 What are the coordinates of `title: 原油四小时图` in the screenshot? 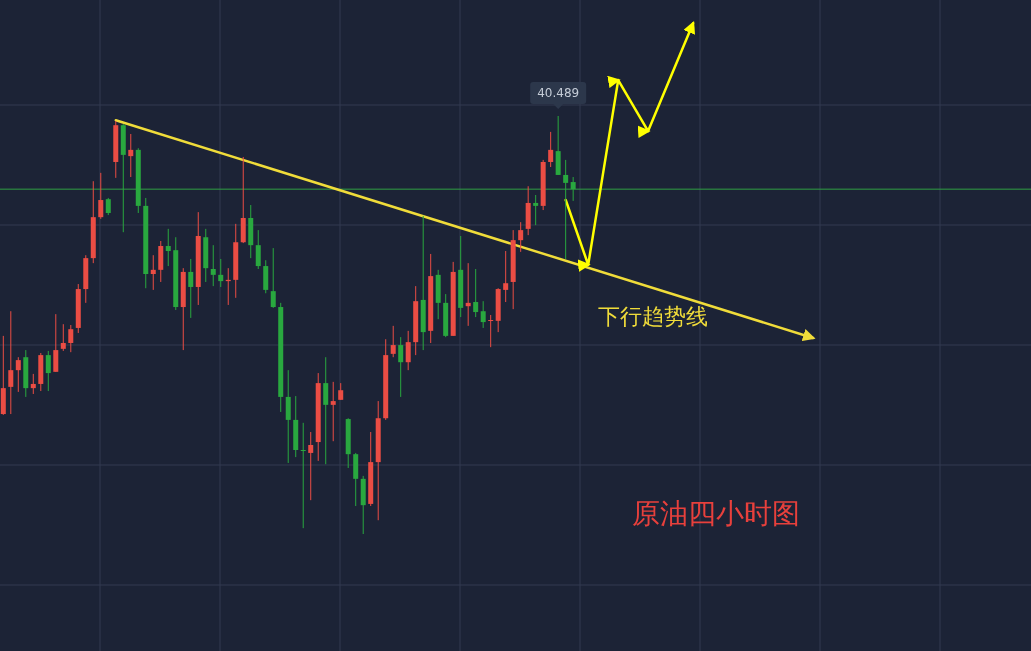 It's located at (716, 513).